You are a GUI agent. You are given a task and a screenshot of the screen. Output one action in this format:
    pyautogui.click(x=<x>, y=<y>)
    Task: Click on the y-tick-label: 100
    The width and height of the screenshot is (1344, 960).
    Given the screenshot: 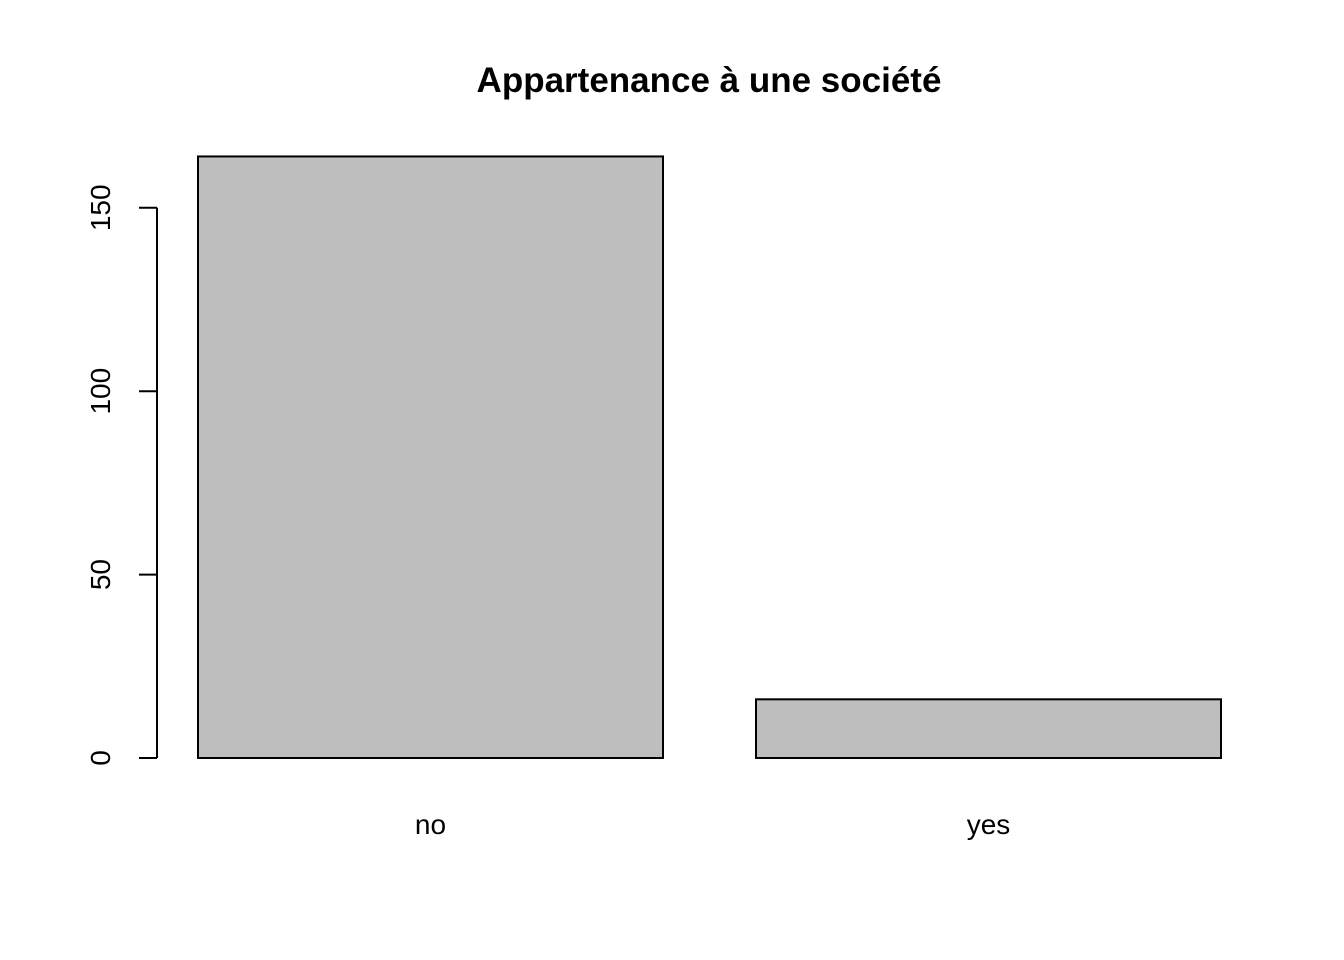 What is the action you would take?
    pyautogui.click(x=100, y=391)
    